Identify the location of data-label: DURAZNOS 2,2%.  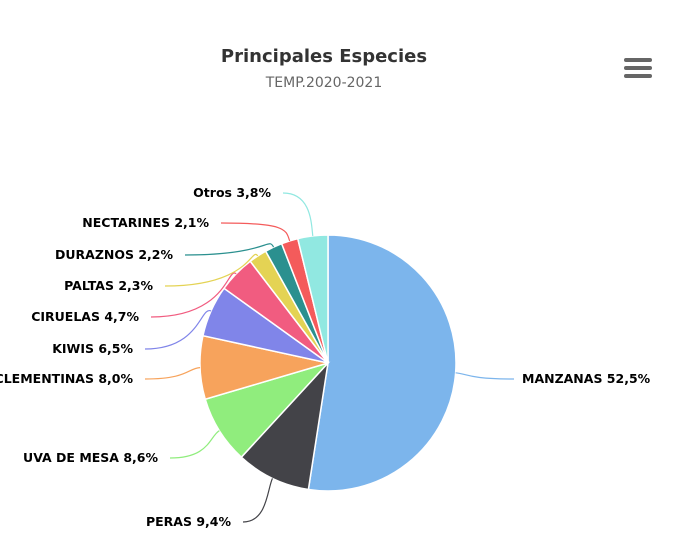
(114, 254).